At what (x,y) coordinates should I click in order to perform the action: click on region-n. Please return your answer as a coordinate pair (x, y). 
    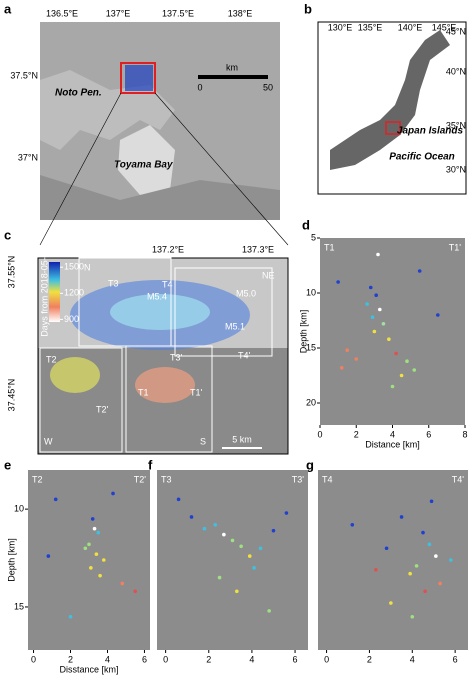
    Looking at the image, I should click on (125, 302).